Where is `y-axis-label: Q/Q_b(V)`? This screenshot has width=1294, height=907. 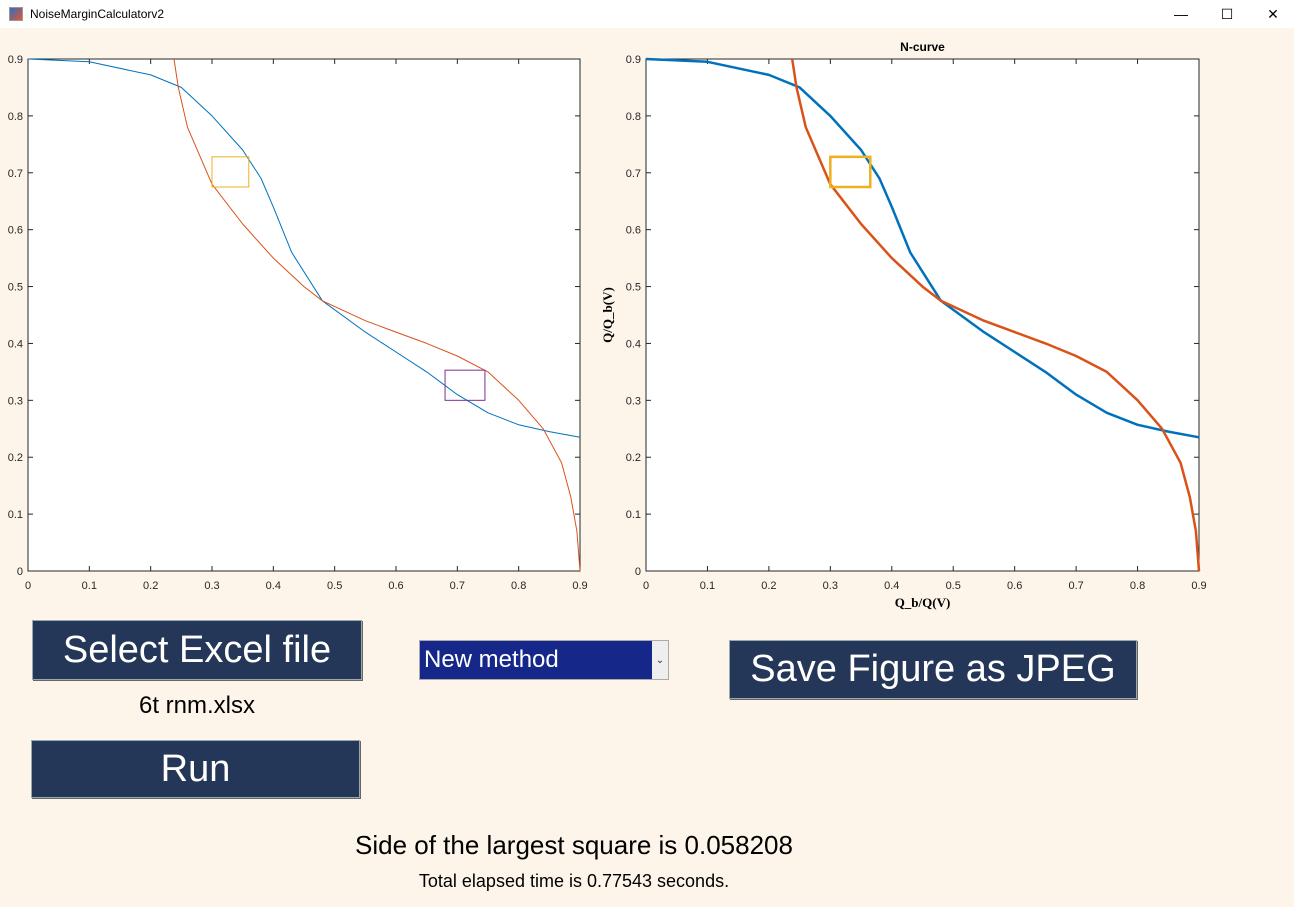 y-axis-label: Q/Q_b(V) is located at coordinates (607, 315).